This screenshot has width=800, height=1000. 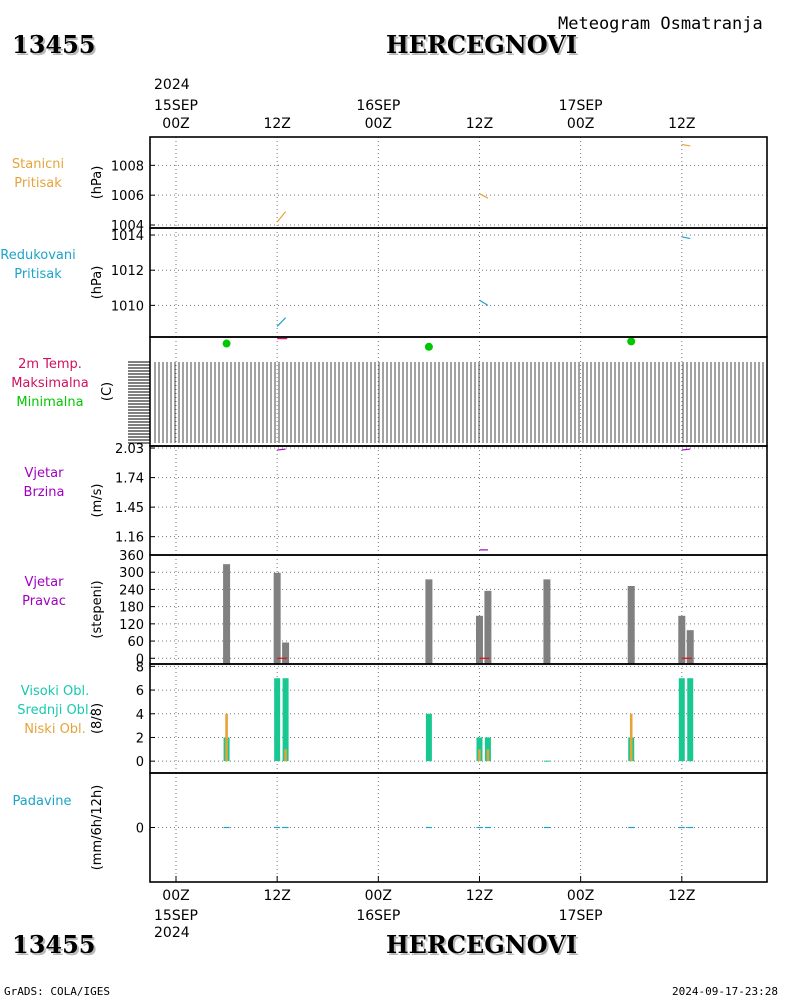 I want to click on label-line: Stanicni, so click(x=38, y=164).